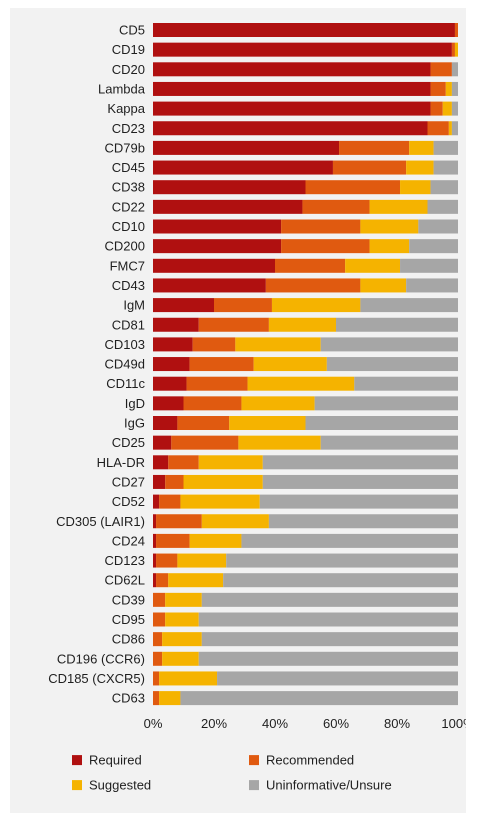 The height and width of the screenshot is (819, 477). Describe the element at coordinates (170, 383) in the screenshot. I see `bar-cd11c-required` at that location.